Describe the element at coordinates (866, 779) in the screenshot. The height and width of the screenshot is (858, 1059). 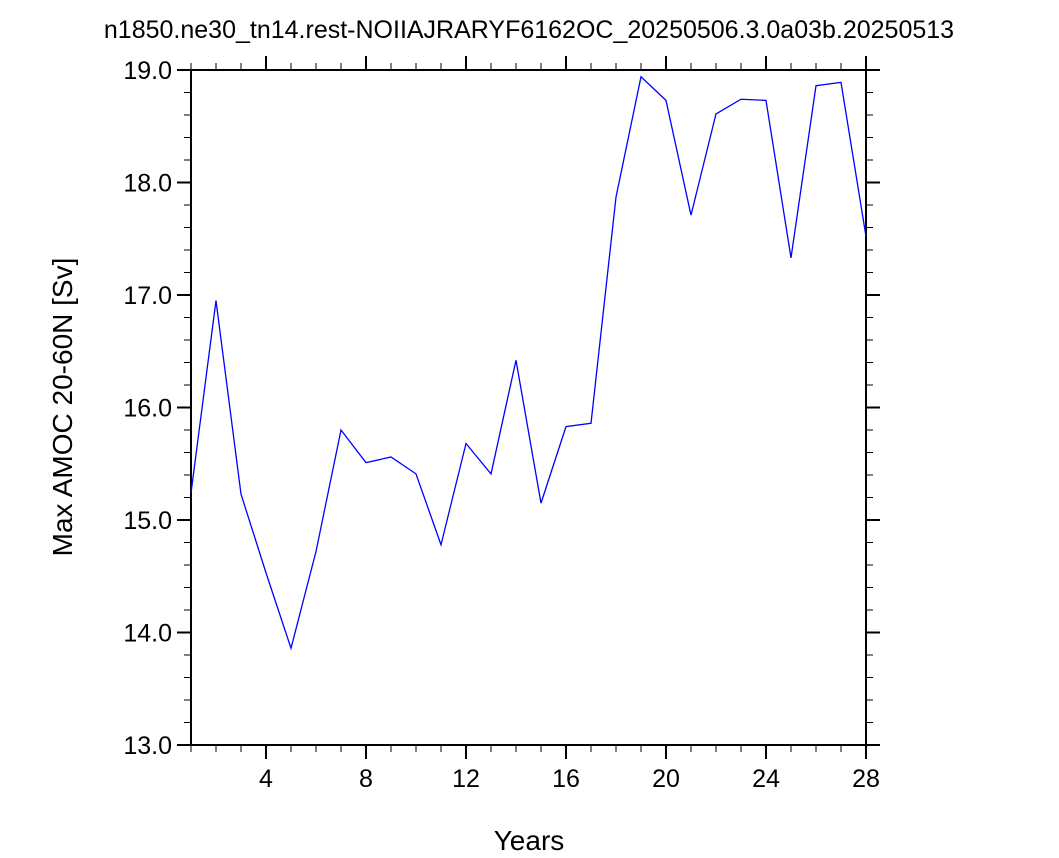
I see `x-tick-label: 28` at that location.